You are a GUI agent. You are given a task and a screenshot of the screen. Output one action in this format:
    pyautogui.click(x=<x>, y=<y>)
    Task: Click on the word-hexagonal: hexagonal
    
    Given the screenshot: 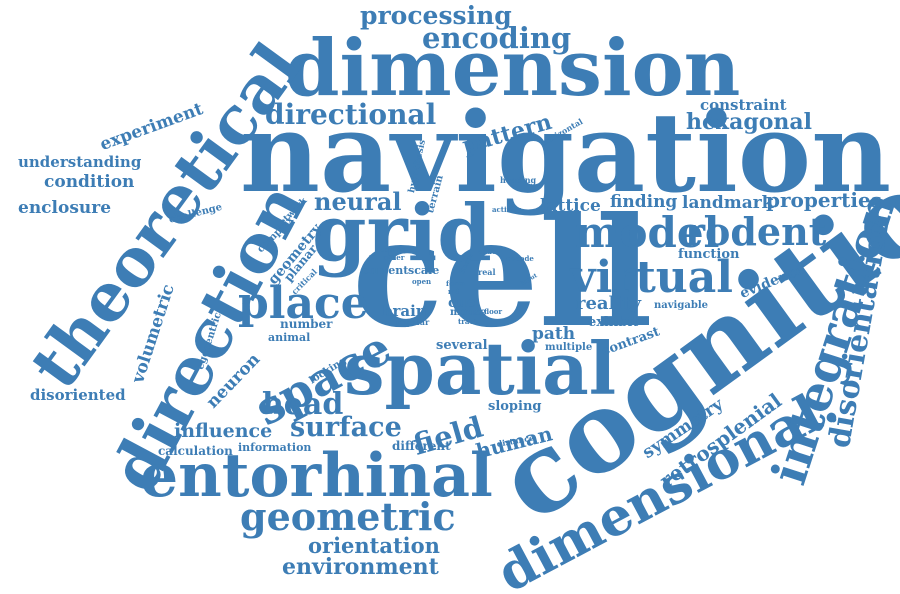 What is the action you would take?
    pyautogui.click(x=749, y=122)
    